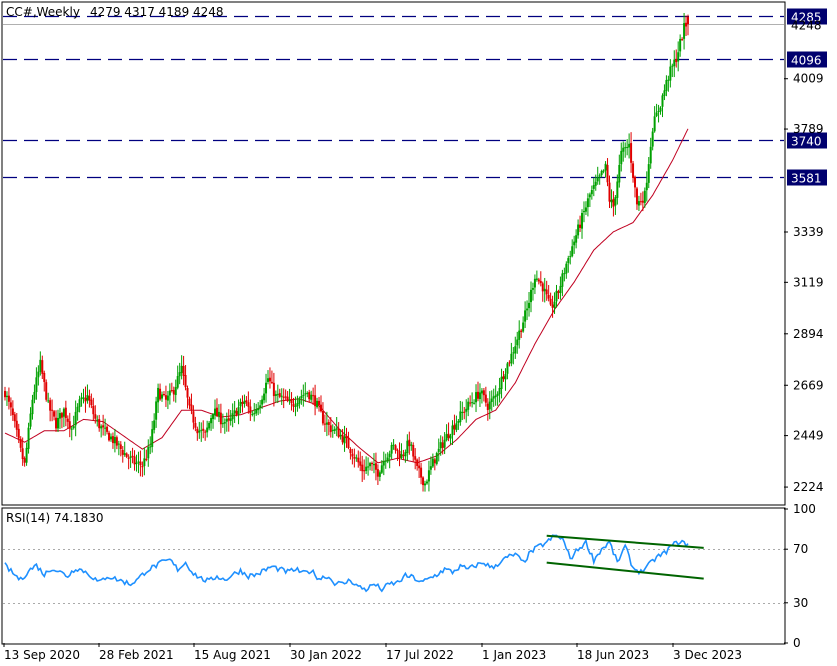  Describe the element at coordinates (807, 140) in the screenshot. I see `price-level-tag: 3740` at that location.